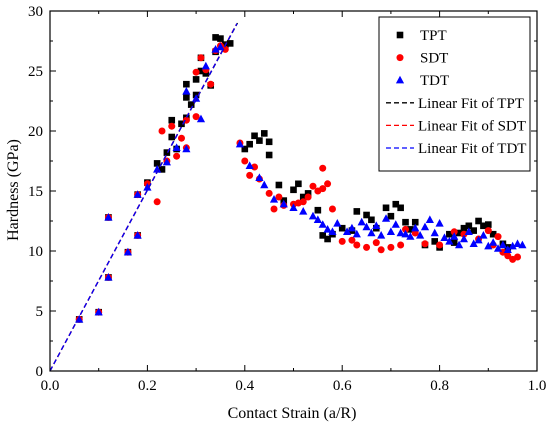 The height and width of the screenshot is (430, 550). I want to click on y-tick-label: 20, so click(35, 132).